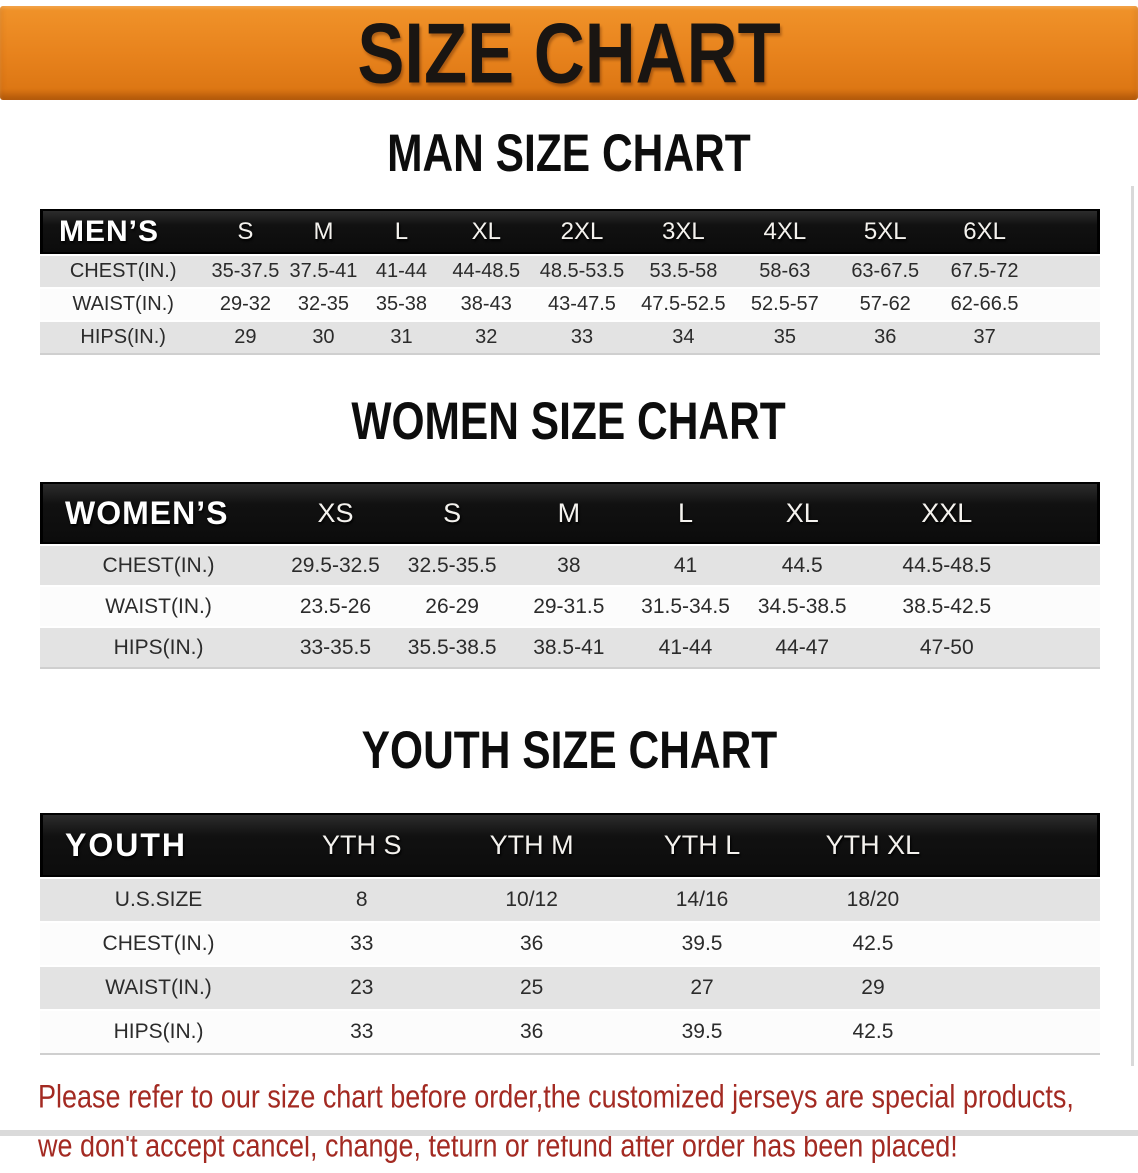 This screenshot has height=1173, width=1138. I want to click on size-header-cell: 3XL, so click(683, 231).